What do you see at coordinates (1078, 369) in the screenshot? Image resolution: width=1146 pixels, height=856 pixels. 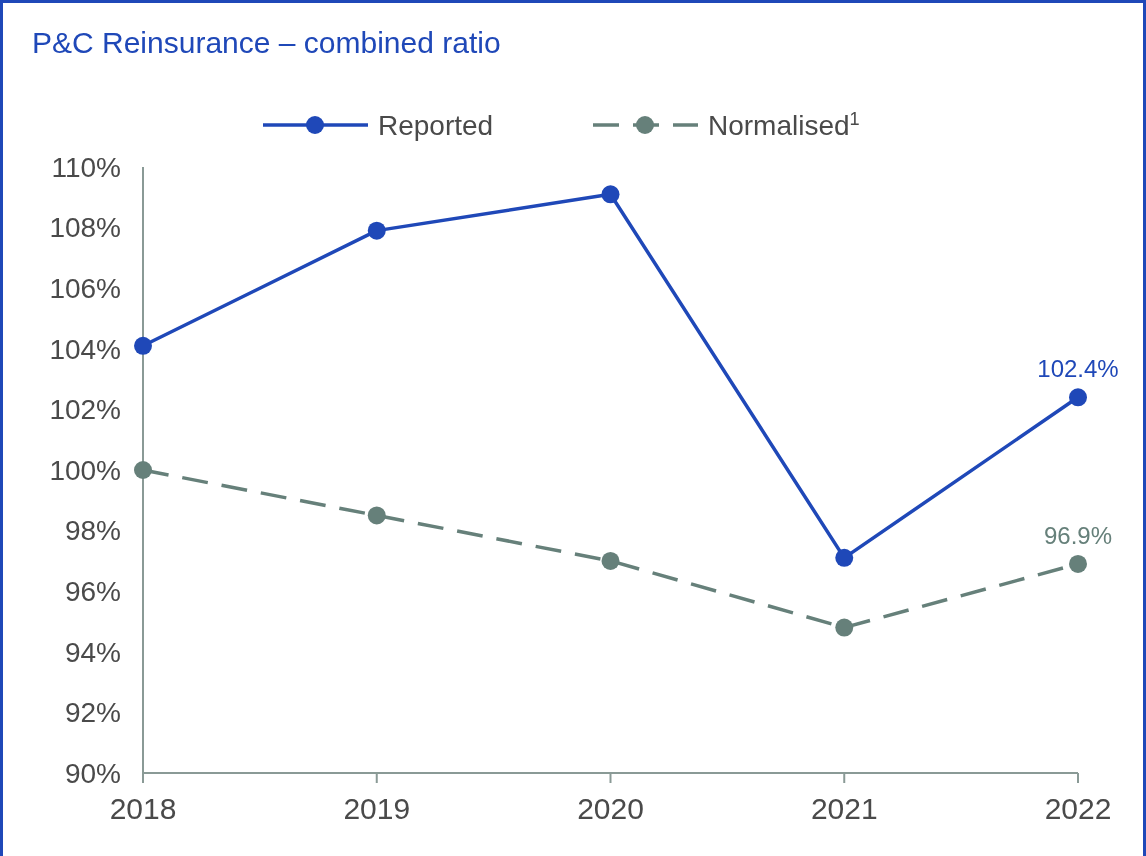 I see `data-label: 102.4%` at bounding box center [1078, 369].